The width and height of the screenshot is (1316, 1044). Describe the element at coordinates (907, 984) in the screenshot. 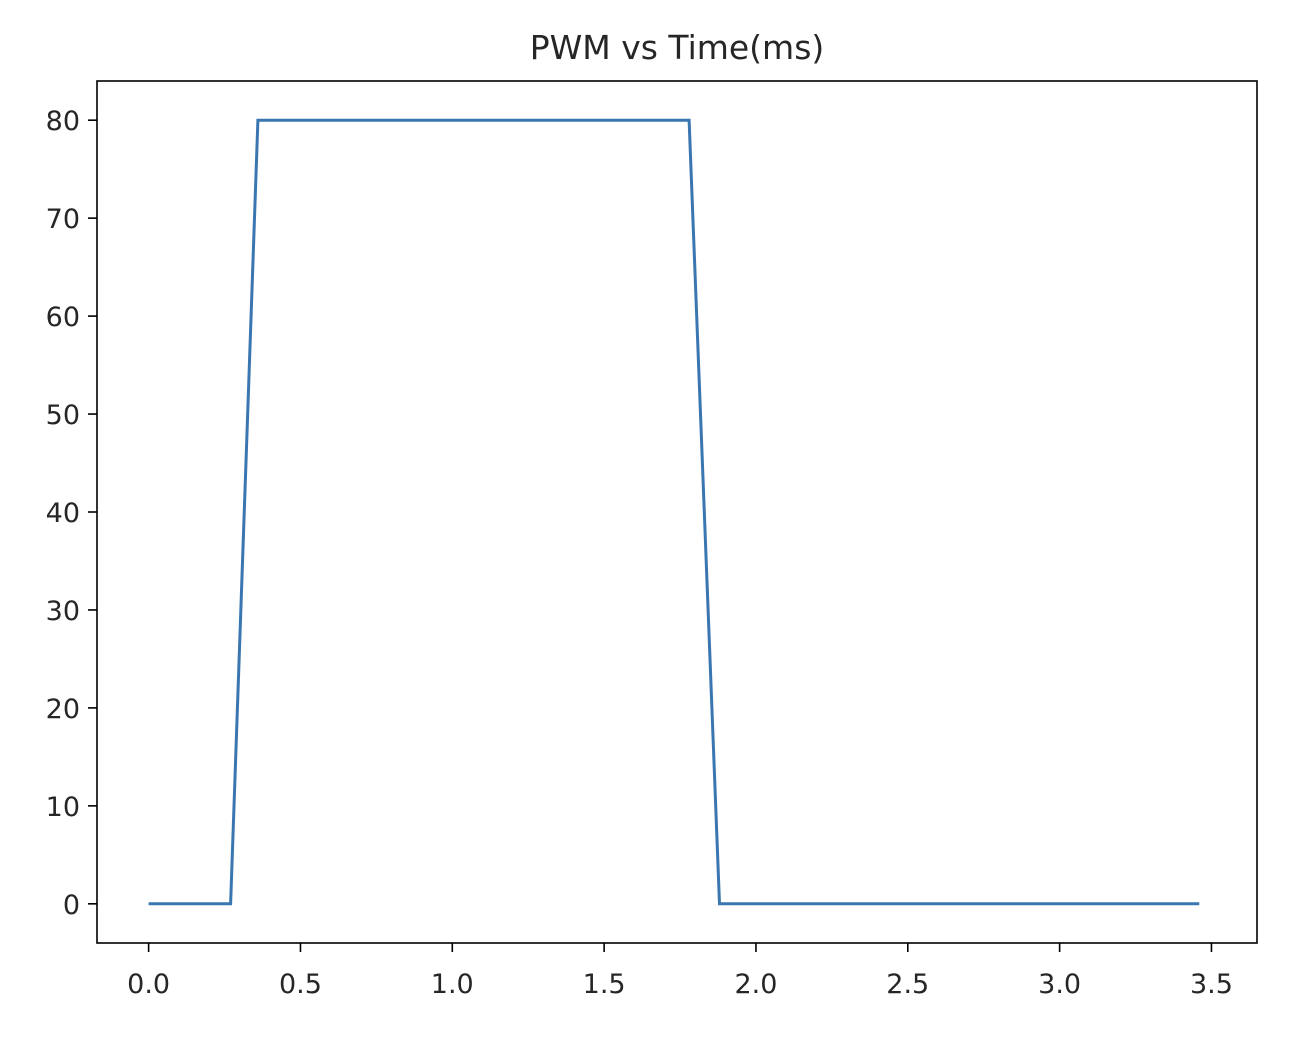

I see `x-tick-label: 2.5` at that location.